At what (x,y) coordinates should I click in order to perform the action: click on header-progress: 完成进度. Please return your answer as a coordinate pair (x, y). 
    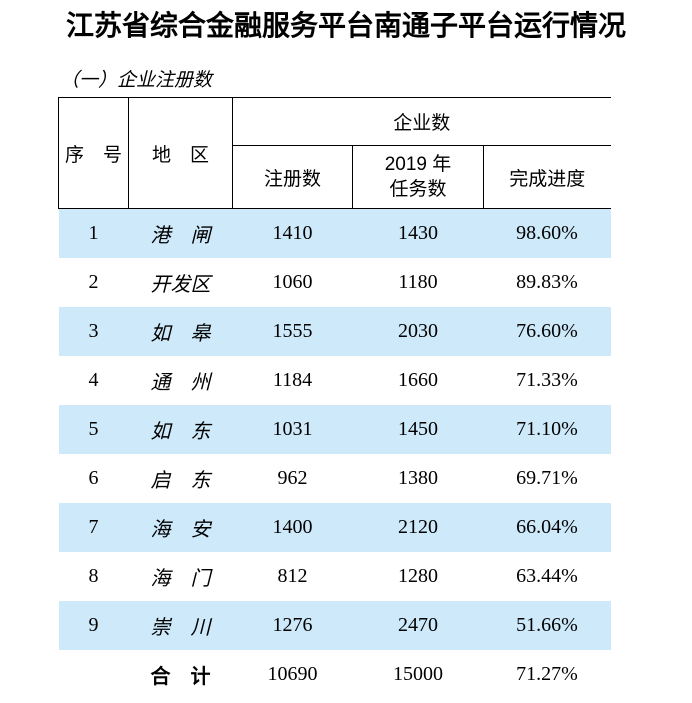
    Looking at the image, I should click on (547, 177).